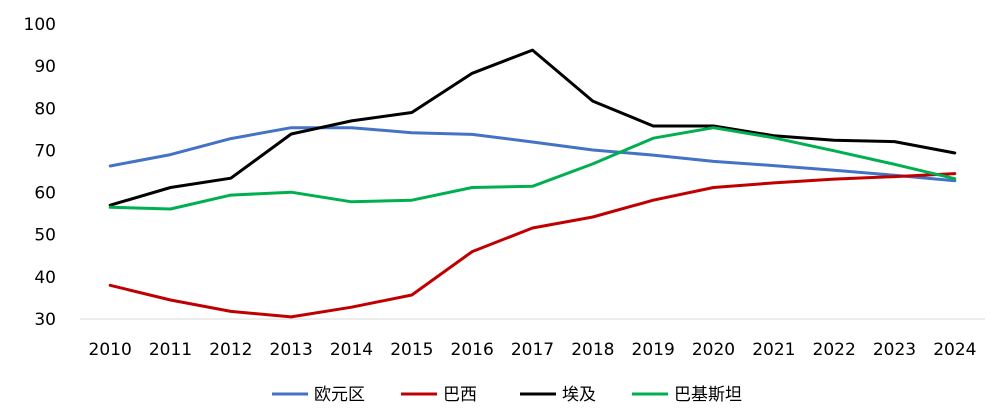  Describe the element at coordinates (45, 236) in the screenshot. I see `y-tick-label: 50` at that location.